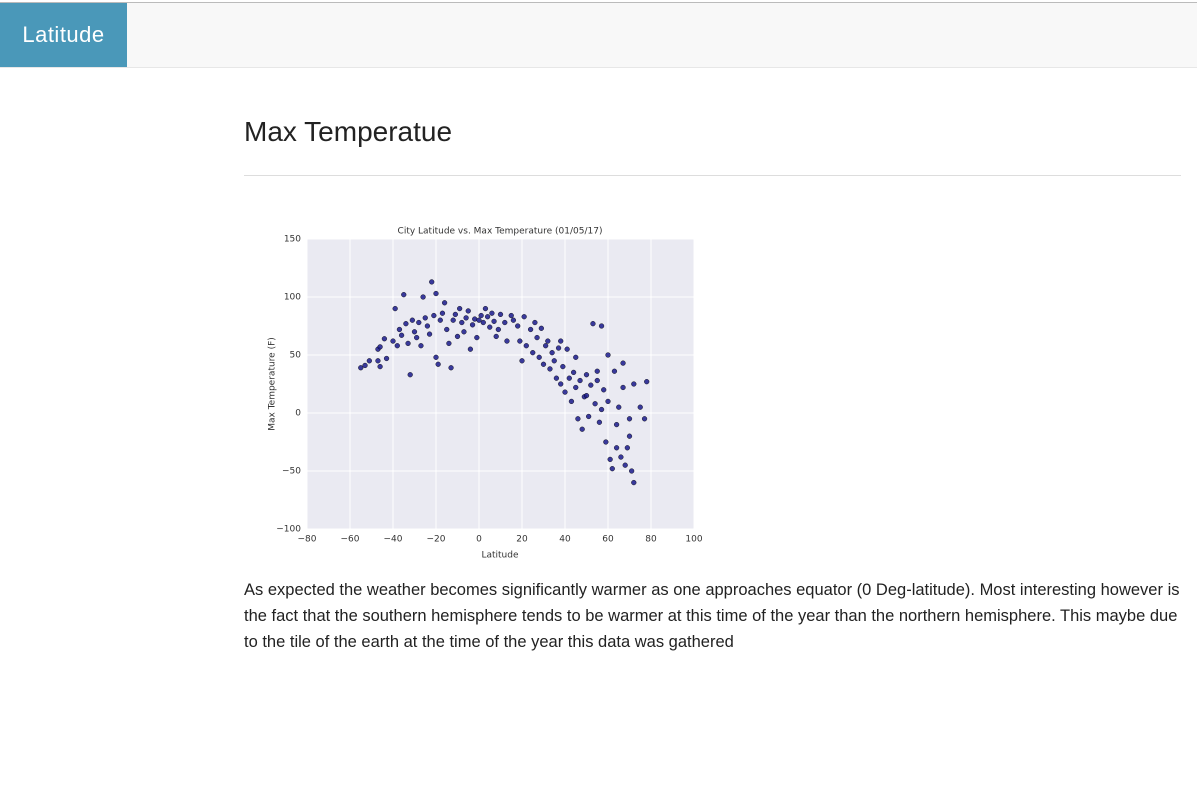 The height and width of the screenshot is (785, 1197). What do you see at coordinates (292, 240) in the screenshot?
I see `y-tick-label: 150` at bounding box center [292, 240].